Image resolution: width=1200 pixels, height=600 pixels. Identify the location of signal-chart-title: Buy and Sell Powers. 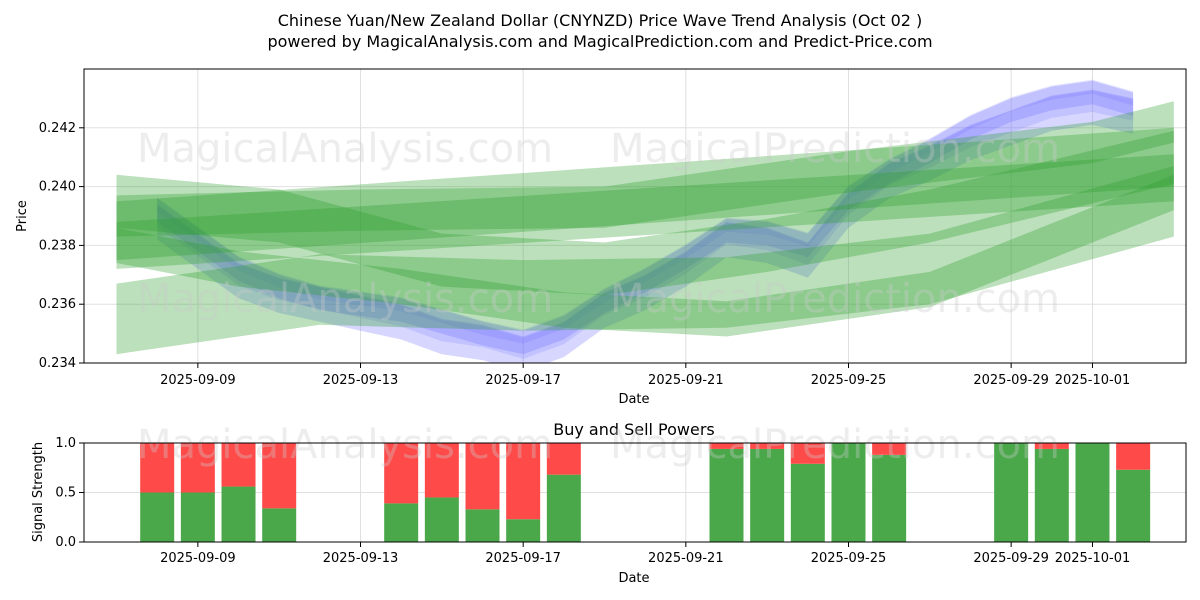
(634, 429).